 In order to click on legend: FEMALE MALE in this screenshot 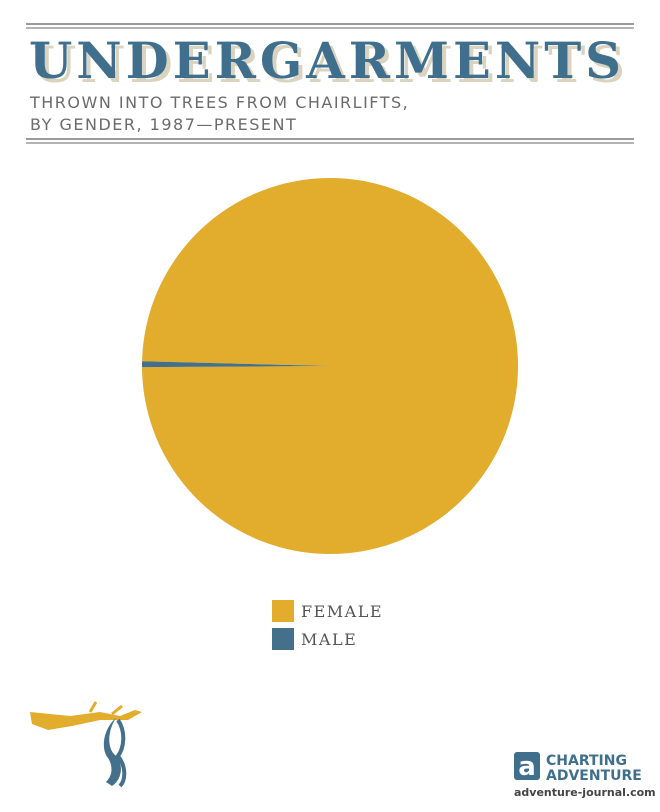, I will do `click(327, 625)`.